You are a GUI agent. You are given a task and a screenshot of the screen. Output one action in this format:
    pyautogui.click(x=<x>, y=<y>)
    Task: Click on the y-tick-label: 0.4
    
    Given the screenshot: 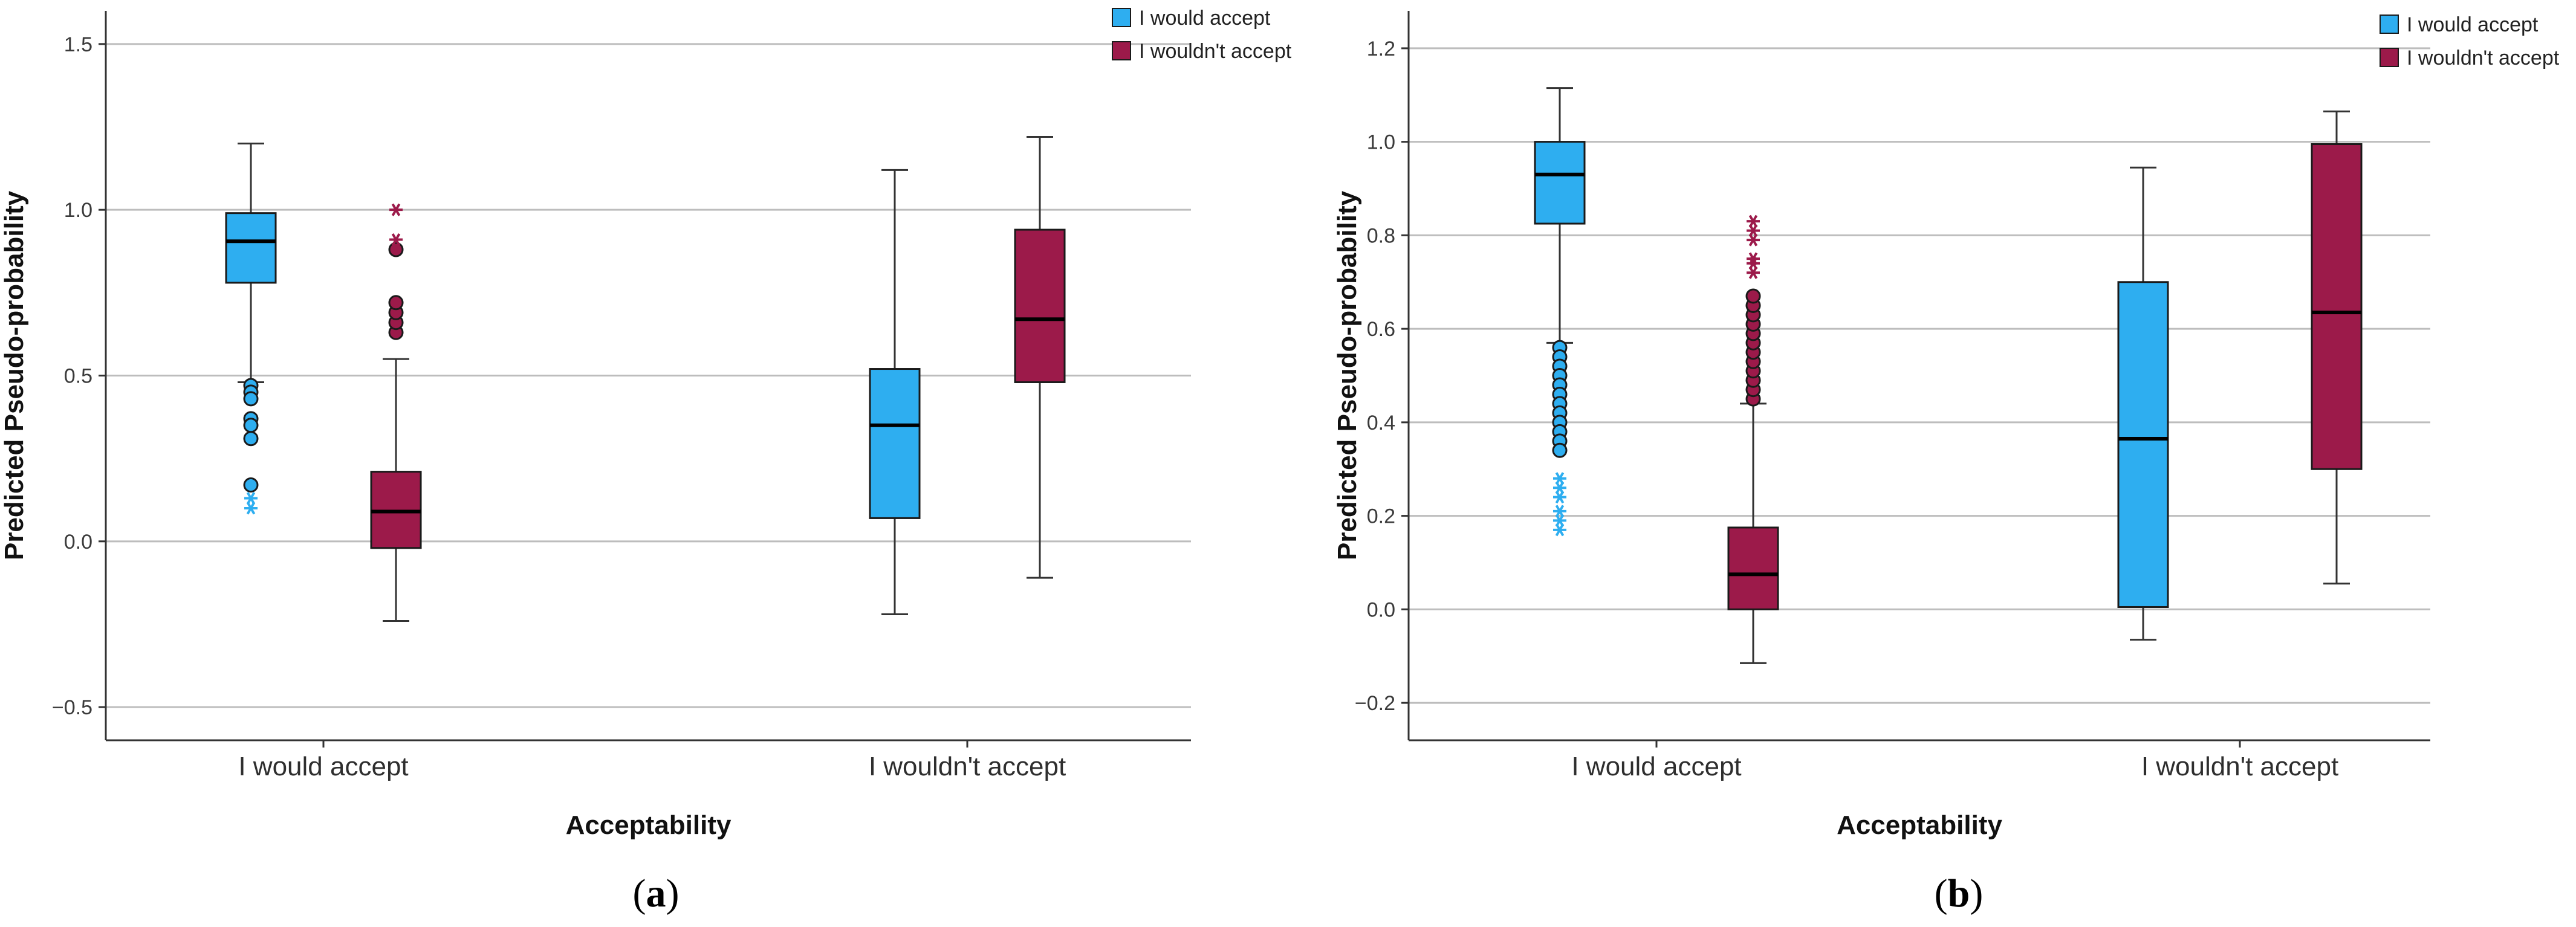 What is the action you would take?
    pyautogui.click(x=1381, y=423)
    